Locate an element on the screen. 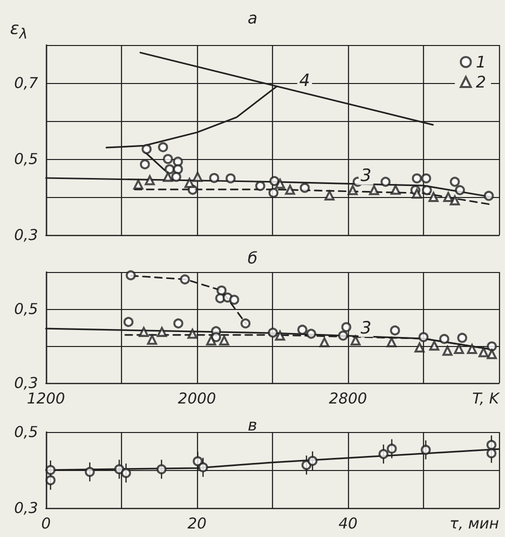 The image size is (505, 537). chart-title: а is located at coordinates (253, 18).